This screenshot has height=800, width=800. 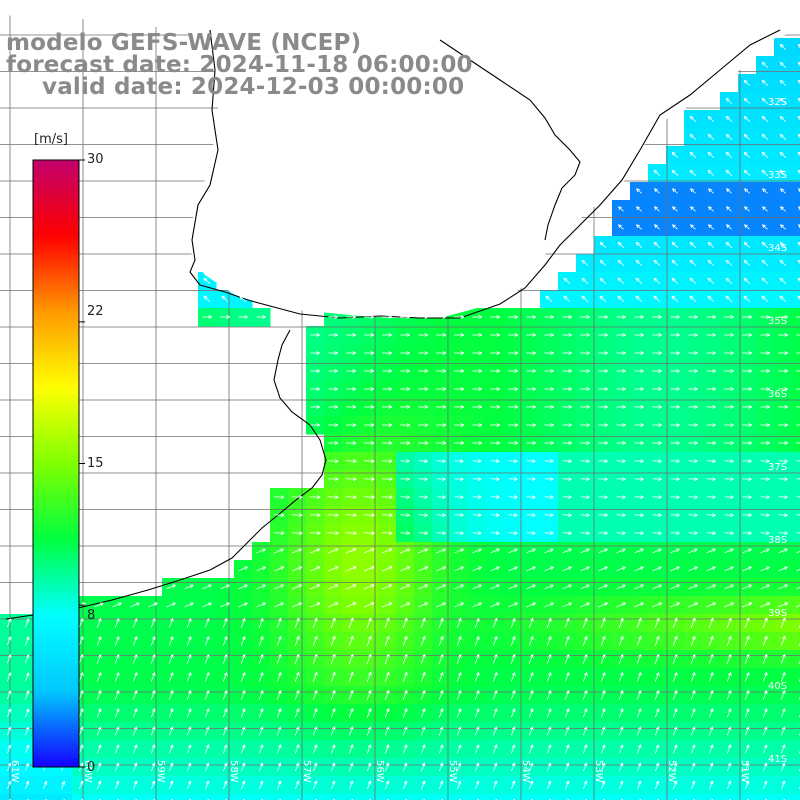 What do you see at coordinates (777, 394) in the screenshot?
I see `lat-label: 36S` at bounding box center [777, 394].